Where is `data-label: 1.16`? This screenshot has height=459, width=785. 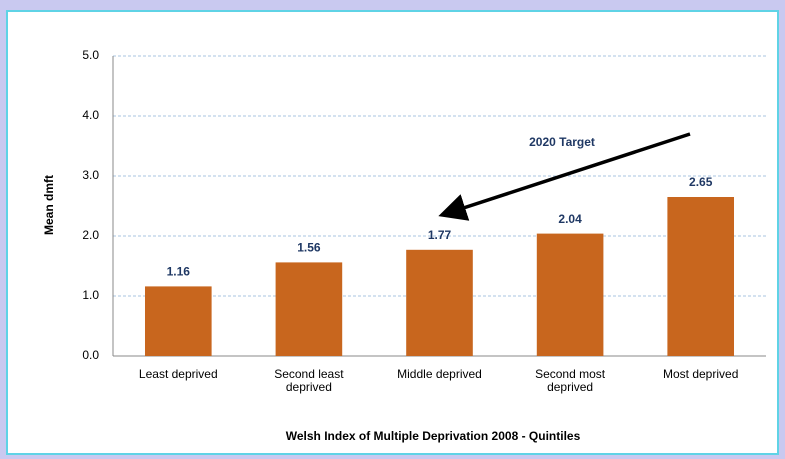
data-label: 1.16 is located at coordinates (179, 272).